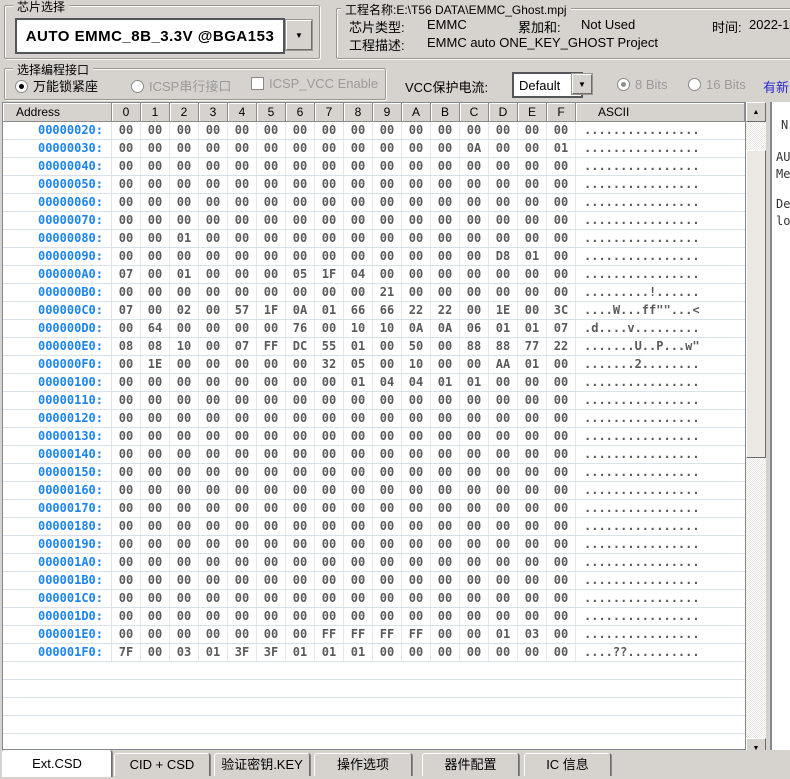  What do you see at coordinates (300, 328) in the screenshot?
I see `byte-cell: 76` at bounding box center [300, 328].